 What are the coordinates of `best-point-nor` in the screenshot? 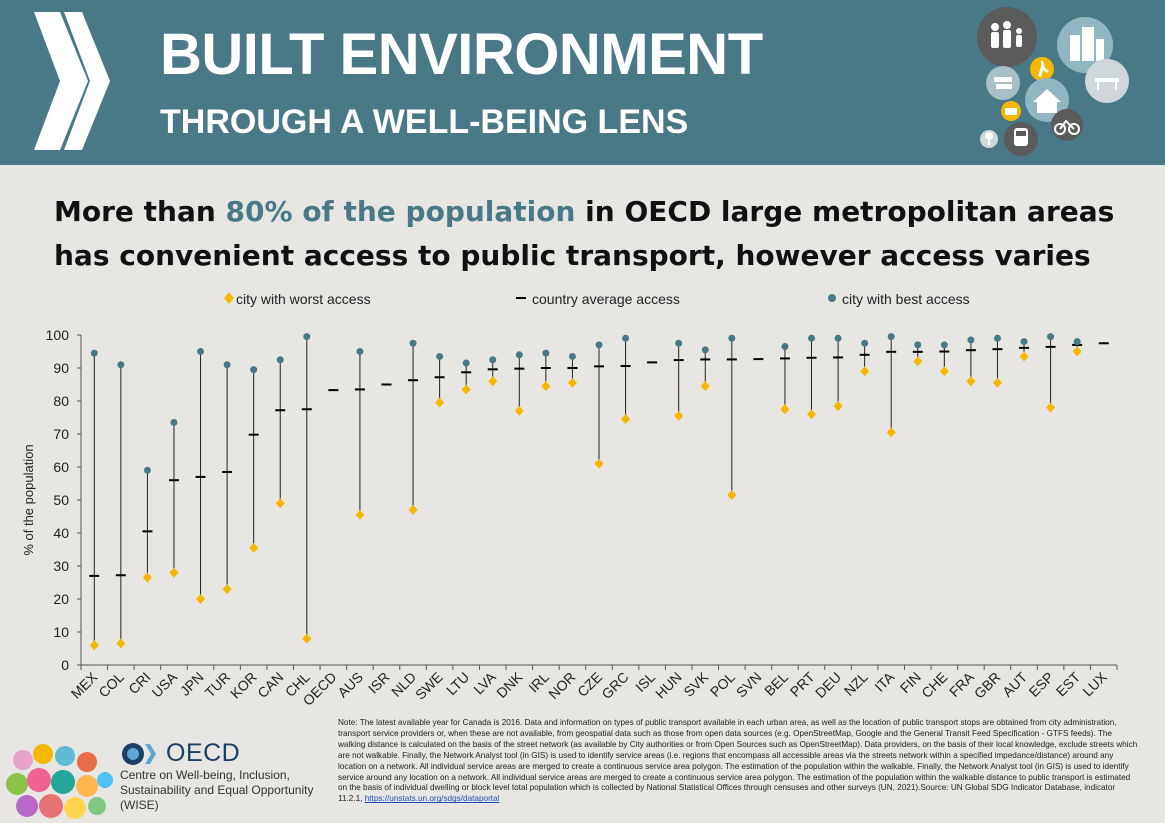 It's located at (572, 356).